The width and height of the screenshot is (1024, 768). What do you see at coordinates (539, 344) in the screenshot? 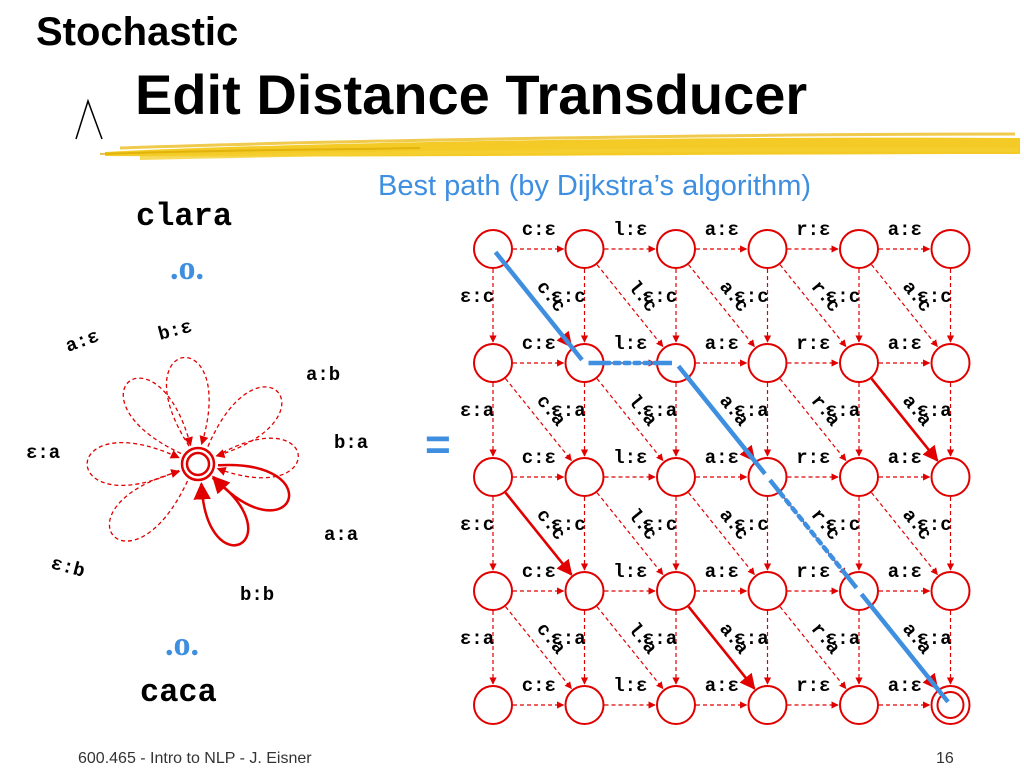
I see `label-del-1-0: c:ε` at bounding box center [539, 344].